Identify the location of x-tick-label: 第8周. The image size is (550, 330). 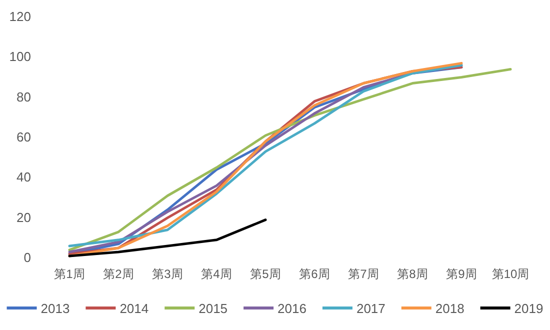
(412, 274).